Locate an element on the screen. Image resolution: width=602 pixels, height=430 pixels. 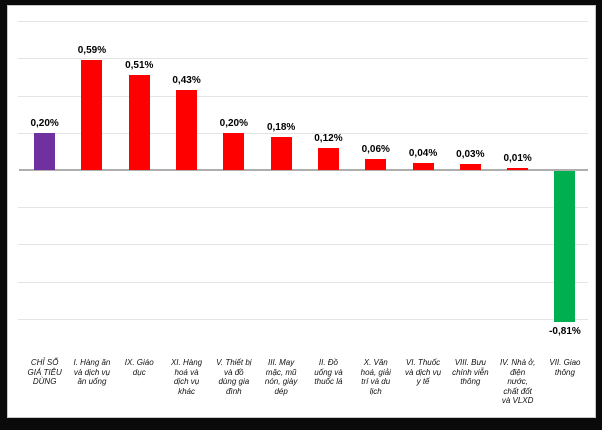
bar-value-label: -0,81% is located at coordinates (565, 331).